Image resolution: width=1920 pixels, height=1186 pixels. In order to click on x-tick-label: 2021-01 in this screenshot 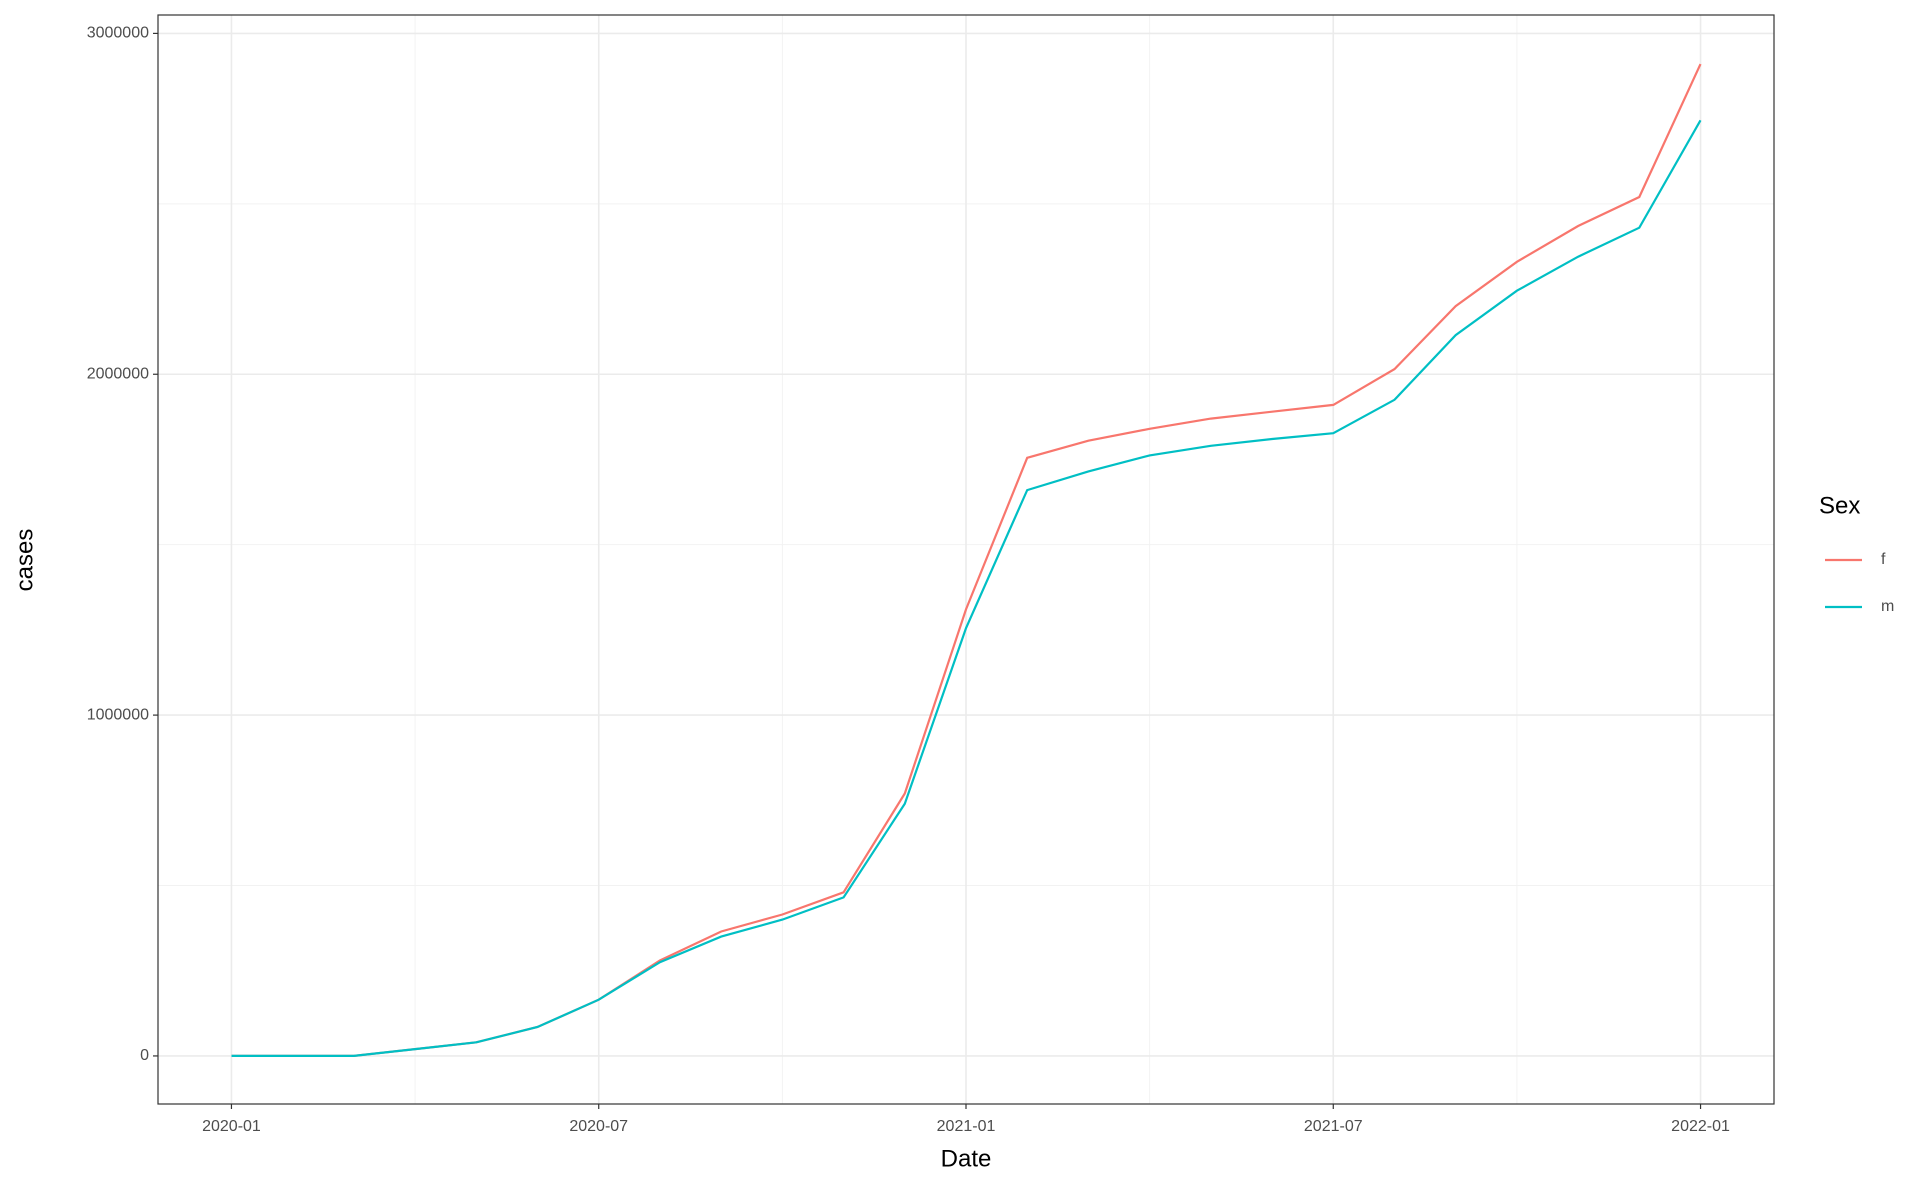, I will do `click(966, 1126)`.